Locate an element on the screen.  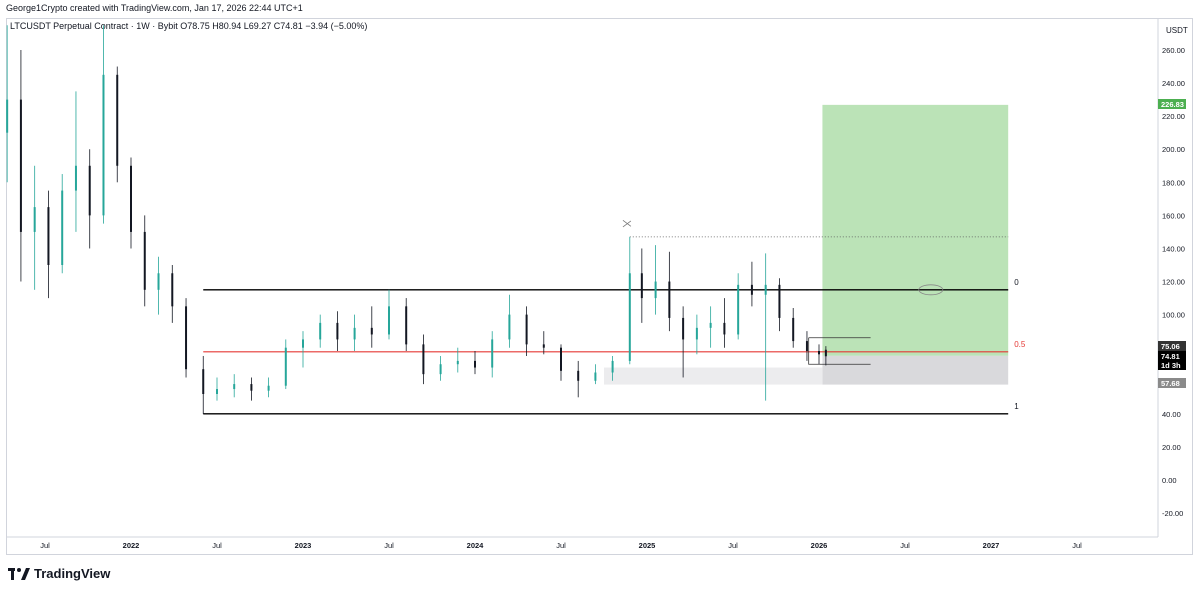
x-tick-label: 2027 is located at coordinates (991, 545).